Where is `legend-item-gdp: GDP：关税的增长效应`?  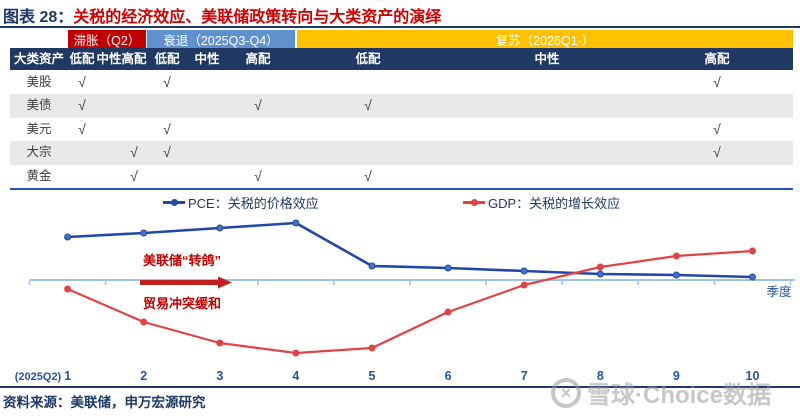
legend-item-gdp: GDP：关税的增长效应 is located at coordinates (541, 202).